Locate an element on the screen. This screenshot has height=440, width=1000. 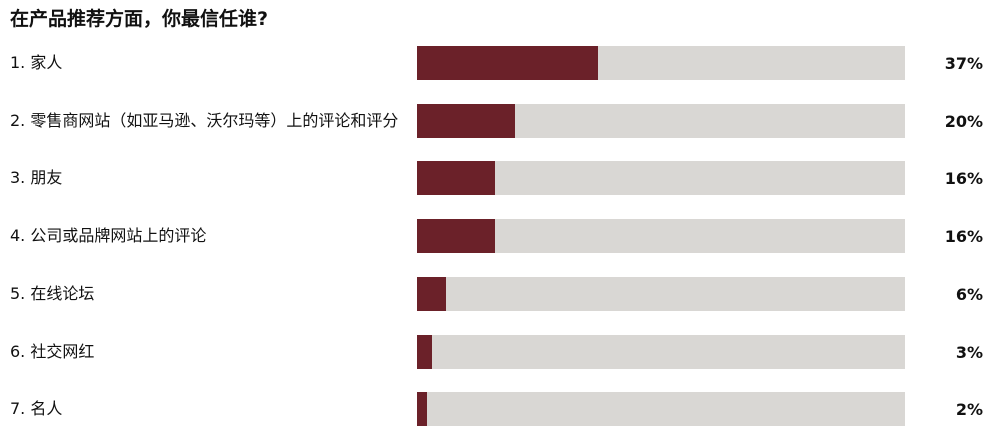
value-label: 6% is located at coordinates (969, 294).